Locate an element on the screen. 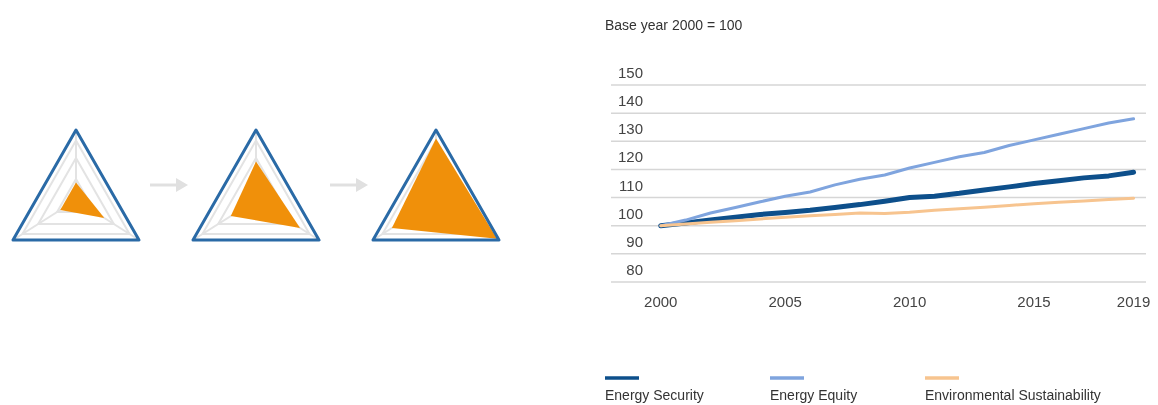 This screenshot has height=405, width=1158. y-tick-label: 110 is located at coordinates (631, 185).